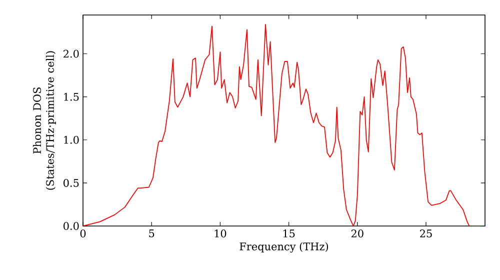 The width and height of the screenshot is (500, 280). What do you see at coordinates (289, 234) in the screenshot?
I see `x-tick-label: 15` at bounding box center [289, 234].